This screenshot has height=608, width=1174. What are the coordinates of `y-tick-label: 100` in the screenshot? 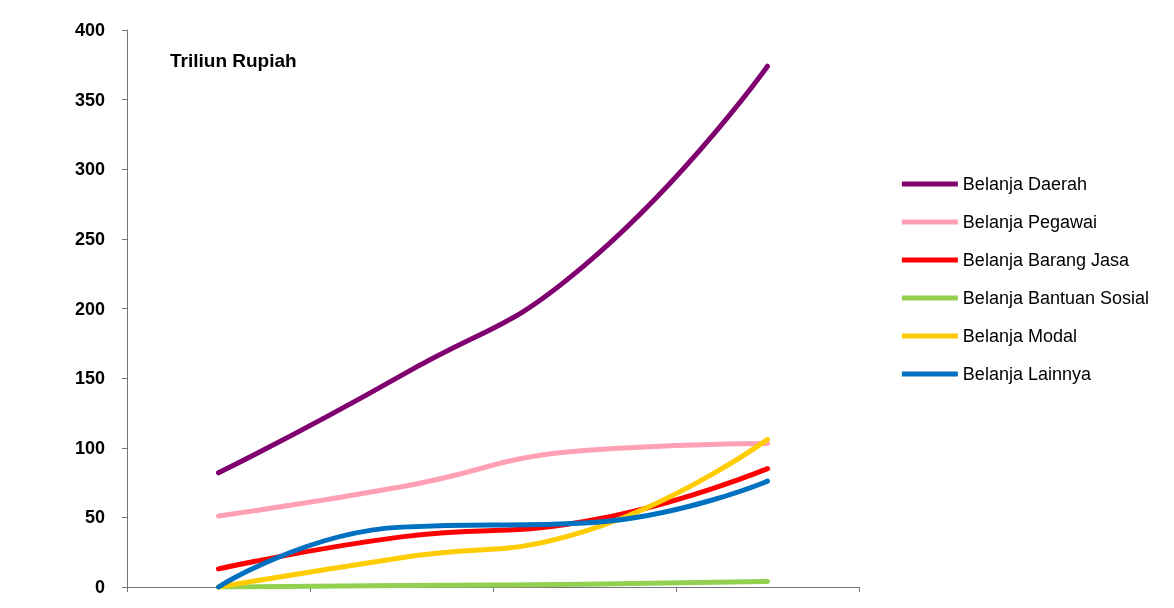 It's located at (89, 447).